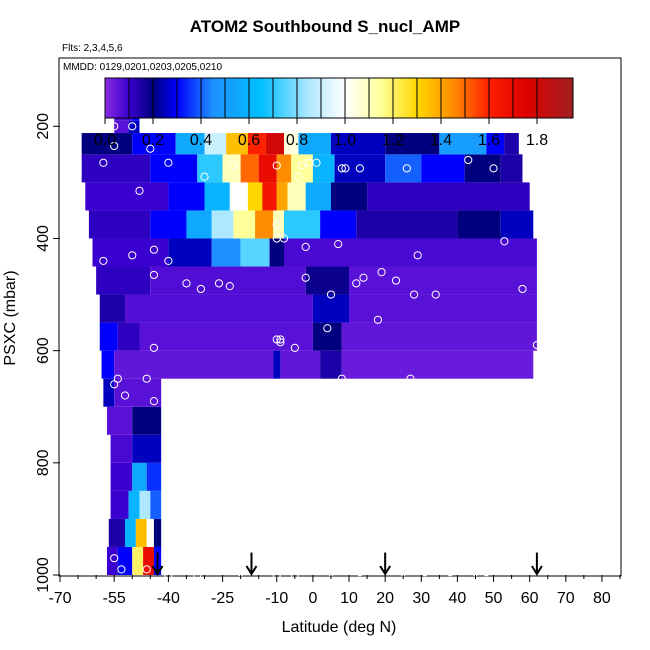 This screenshot has height=650, width=650. I want to click on y-axis-label: PSXC (mbar), so click(10, 317).